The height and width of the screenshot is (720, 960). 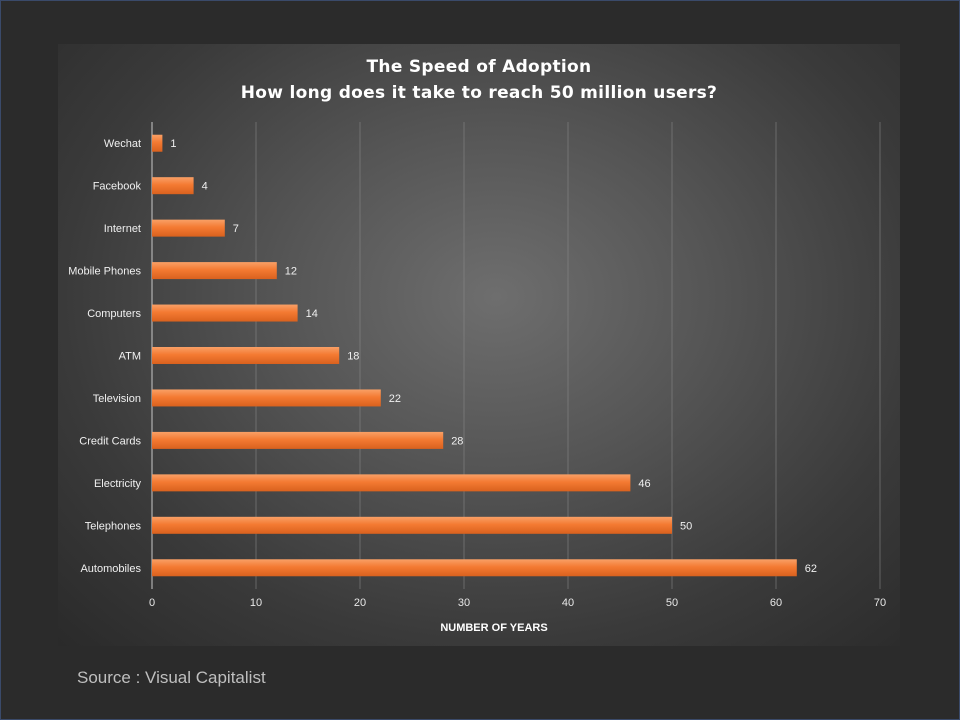 I want to click on category-label: Wechat, so click(x=122, y=144).